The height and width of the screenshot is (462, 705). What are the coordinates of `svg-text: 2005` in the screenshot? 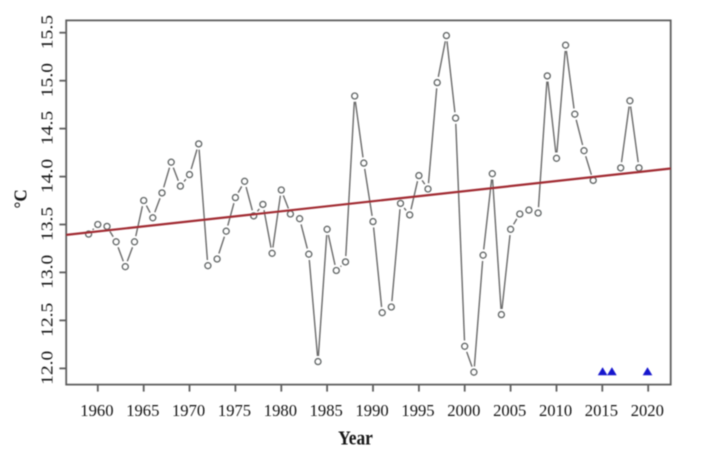 It's located at (509, 410).